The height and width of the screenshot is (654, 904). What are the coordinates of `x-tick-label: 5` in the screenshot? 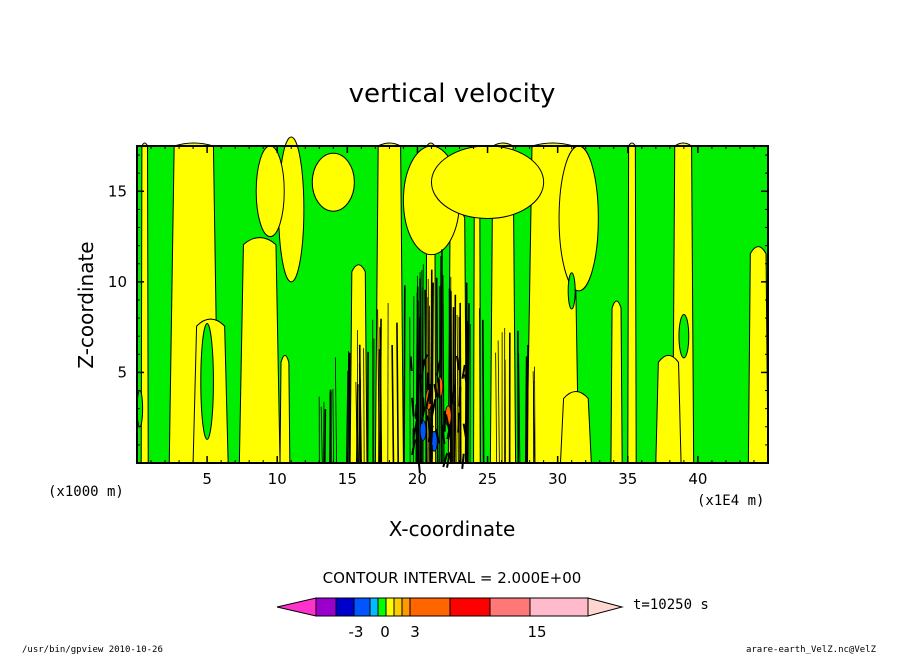 It's located at (207, 479).